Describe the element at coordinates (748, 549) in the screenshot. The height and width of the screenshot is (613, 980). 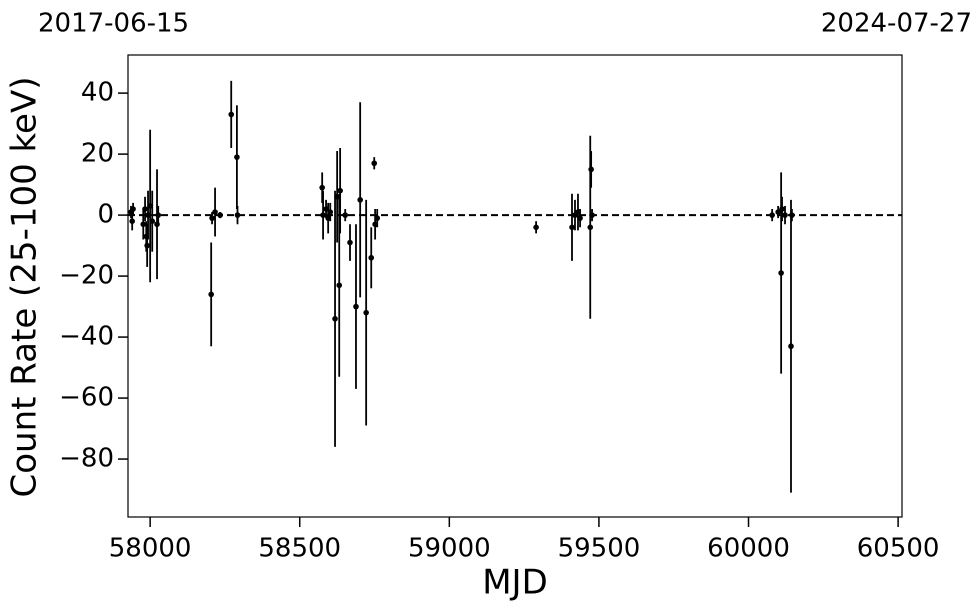
I see `x-tick-label: 60000` at that location.